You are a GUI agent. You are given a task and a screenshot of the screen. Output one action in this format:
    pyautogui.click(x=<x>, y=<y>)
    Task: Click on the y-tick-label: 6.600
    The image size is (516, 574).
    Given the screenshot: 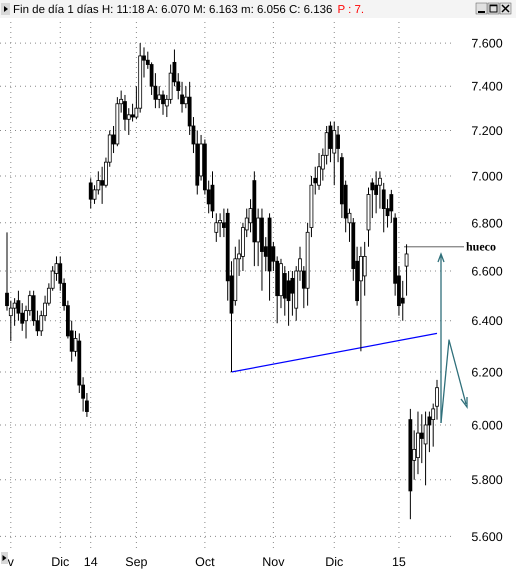 What is the action you would take?
    pyautogui.click(x=487, y=271)
    